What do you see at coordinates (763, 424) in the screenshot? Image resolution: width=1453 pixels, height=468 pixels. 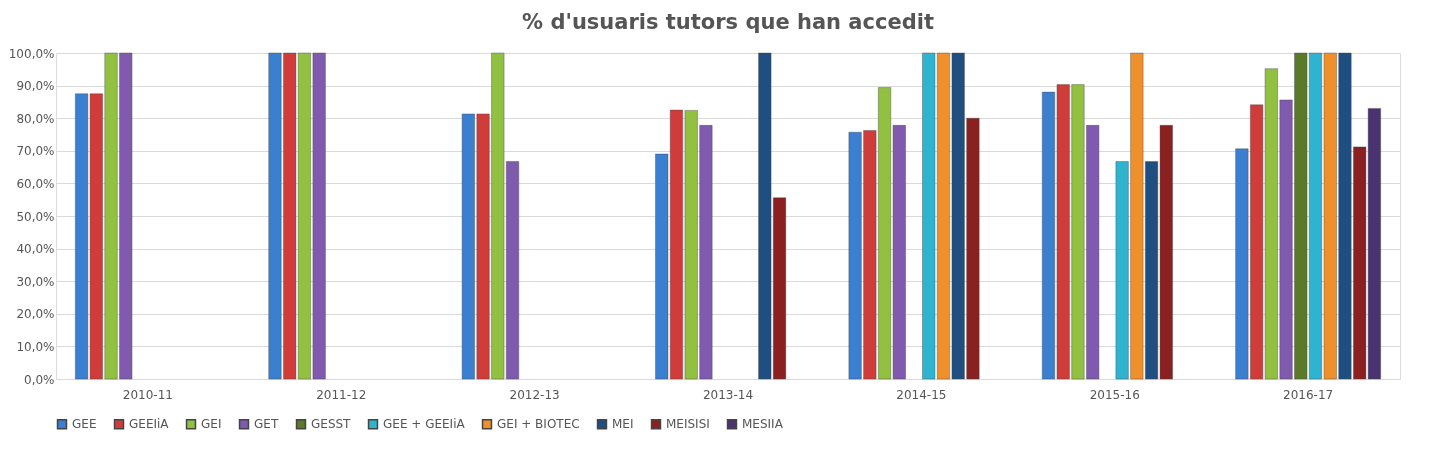 I see `legend-label: MESIIA` at bounding box center [763, 424].